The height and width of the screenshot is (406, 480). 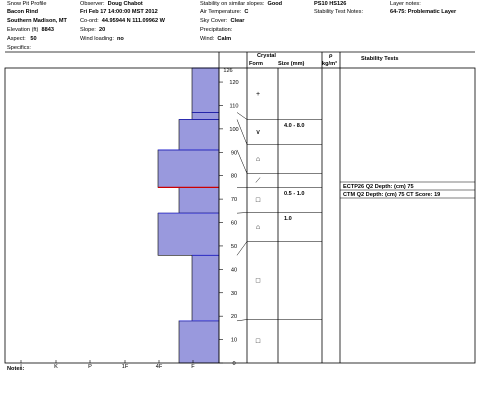 What do you see at coordinates (16, 39) in the screenshot?
I see `aspect-label: Aspect:` at bounding box center [16, 39].